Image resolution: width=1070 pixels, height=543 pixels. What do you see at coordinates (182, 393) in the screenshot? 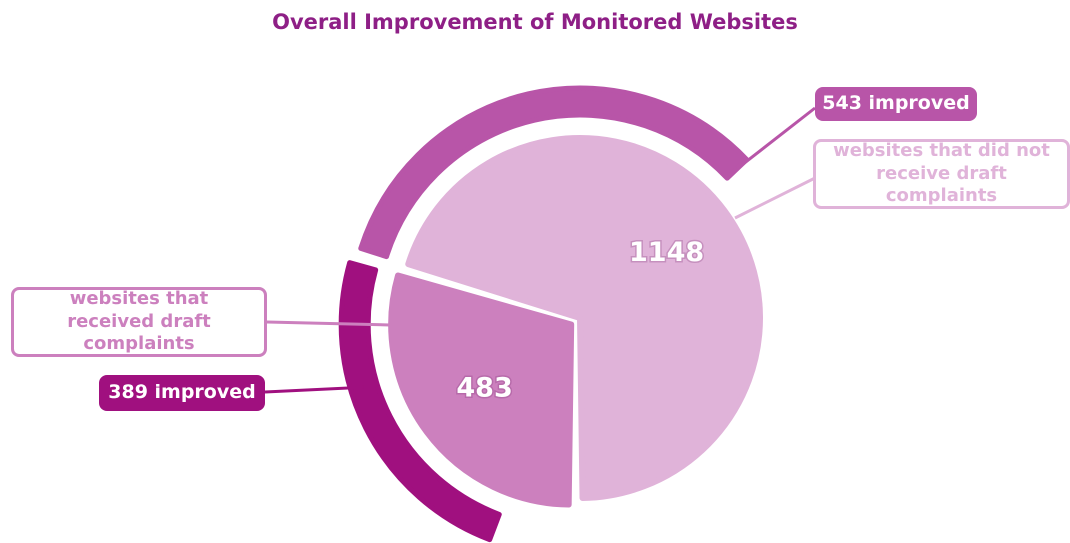
I see `improved-label: 389 improved` at bounding box center [182, 393].